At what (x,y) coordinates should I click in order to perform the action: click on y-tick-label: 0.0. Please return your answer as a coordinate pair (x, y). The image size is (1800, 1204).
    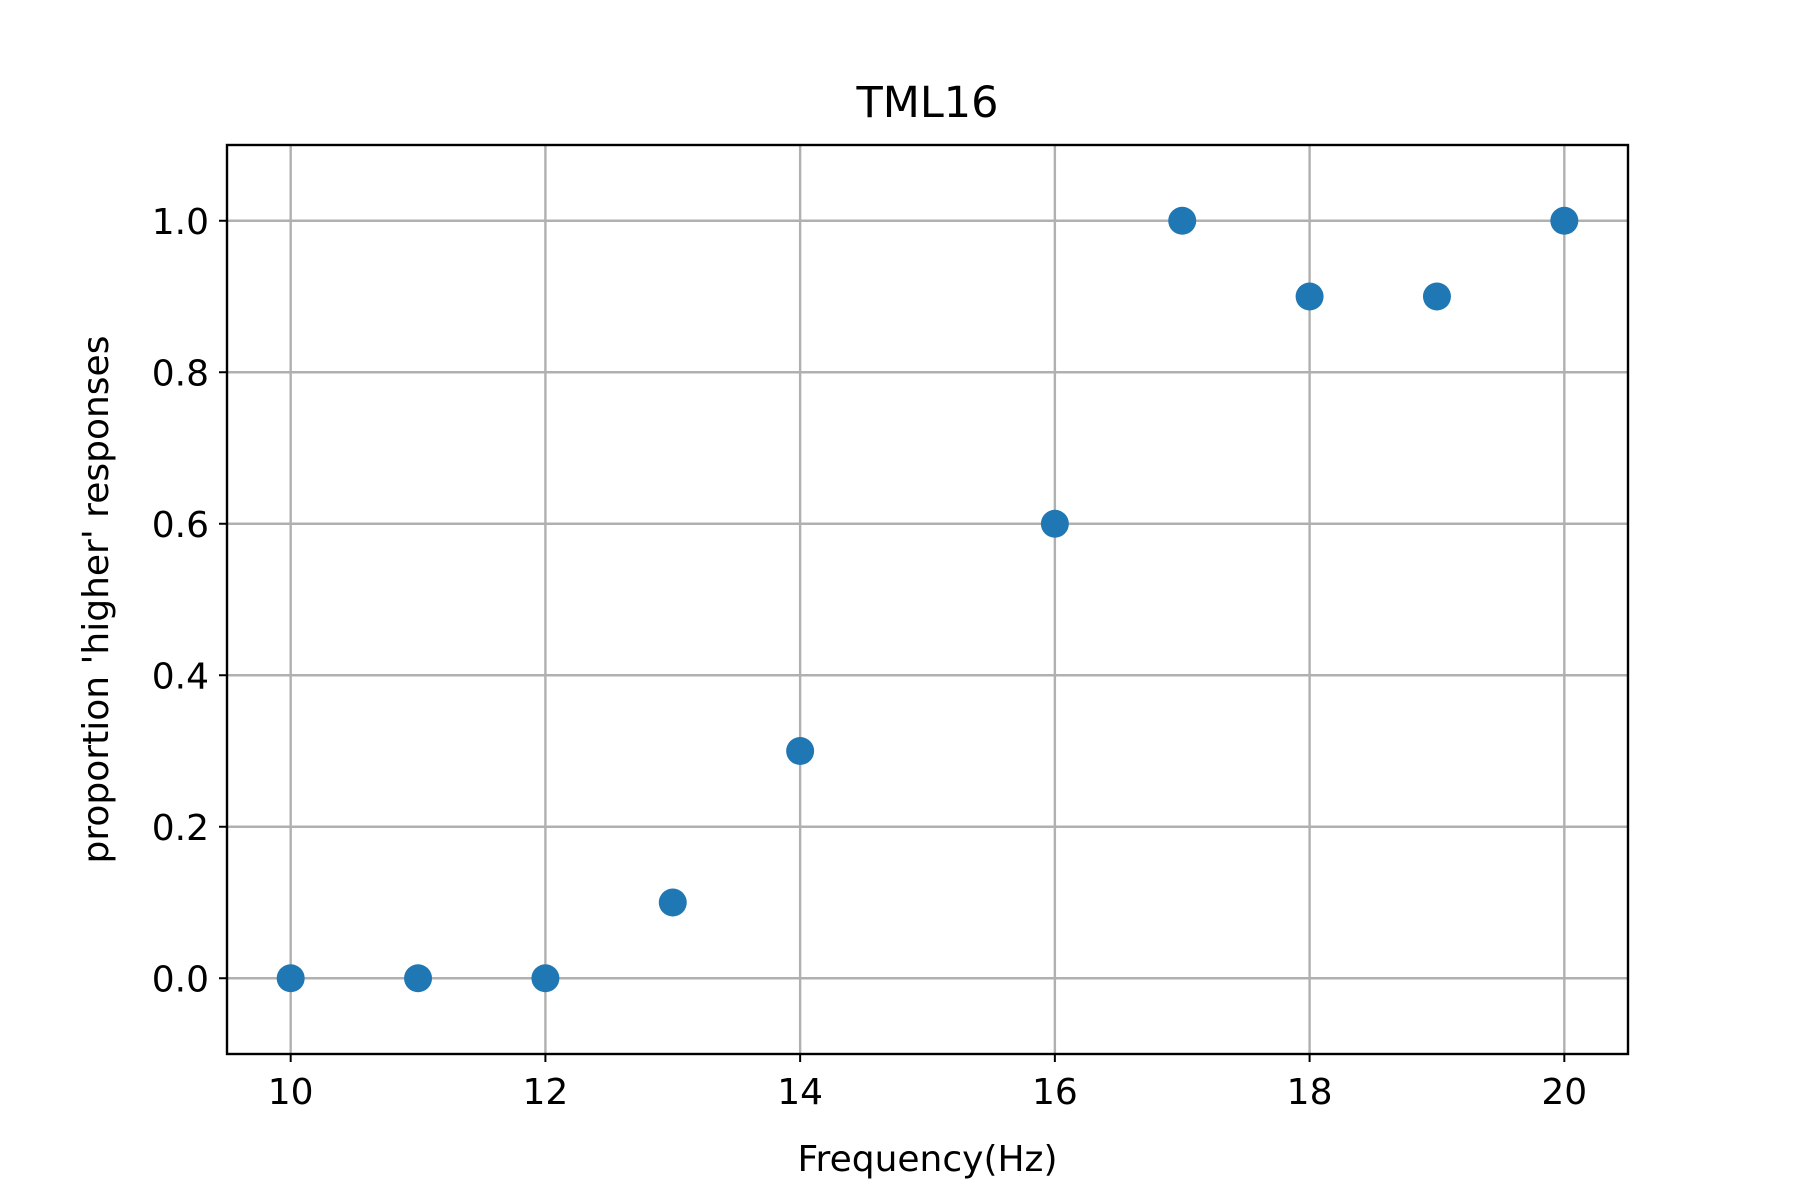
    Looking at the image, I should click on (180, 979).